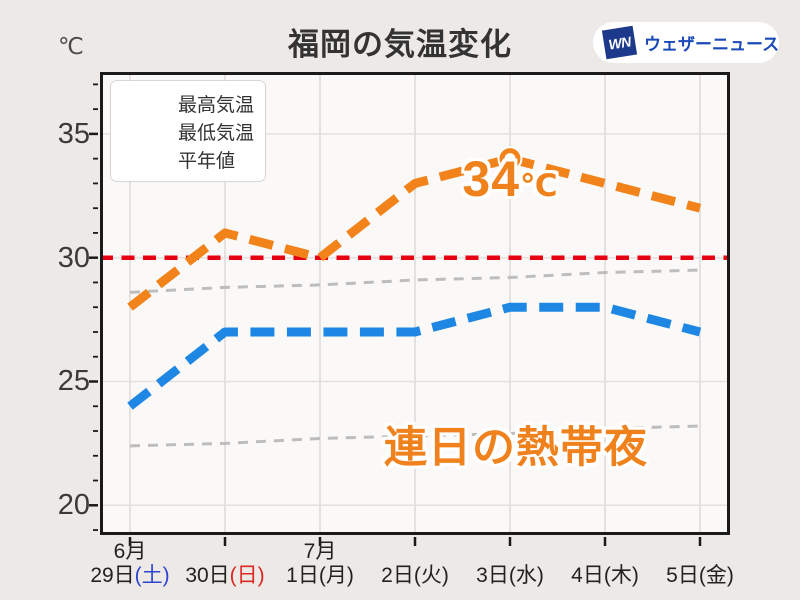 The height and width of the screenshot is (600, 800). What do you see at coordinates (712, 44) in the screenshot?
I see `logo-brand-name: ウェザーニュース` at bounding box center [712, 44].